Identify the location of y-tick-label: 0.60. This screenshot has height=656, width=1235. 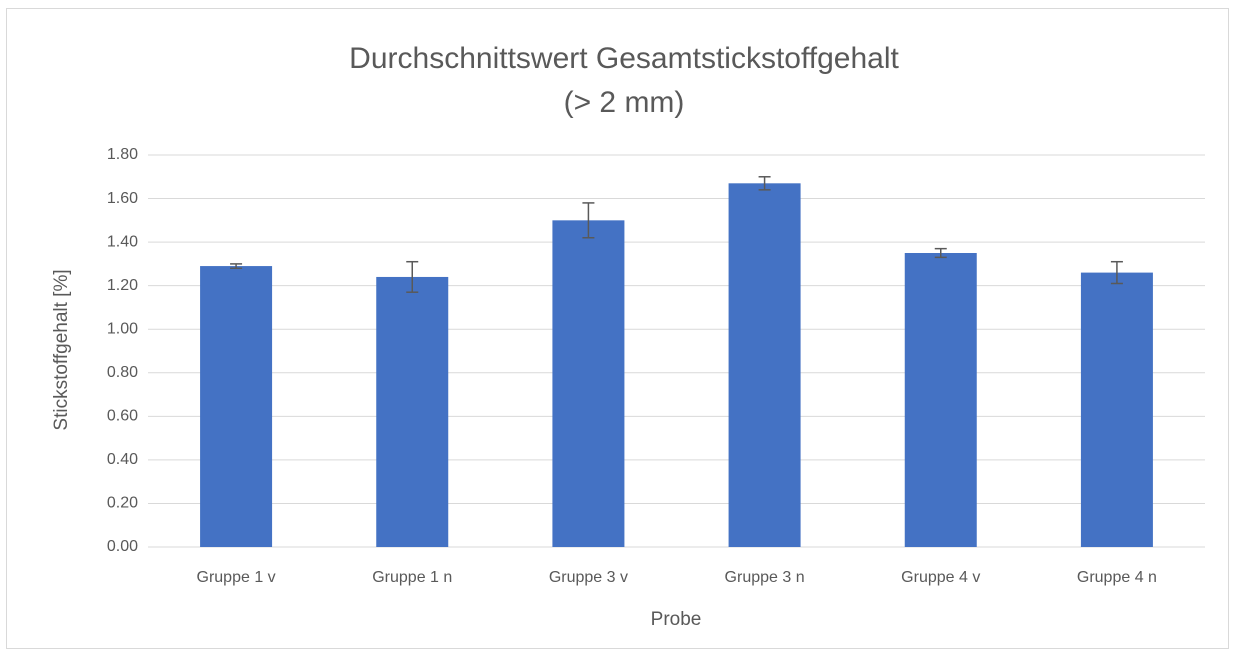
(122, 416).